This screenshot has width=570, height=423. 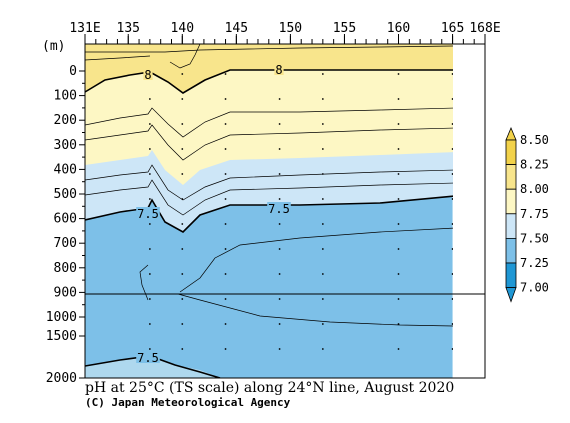 What do you see at coordinates (344, 28) in the screenshot?
I see `x-tick-label: 155` at bounding box center [344, 28].